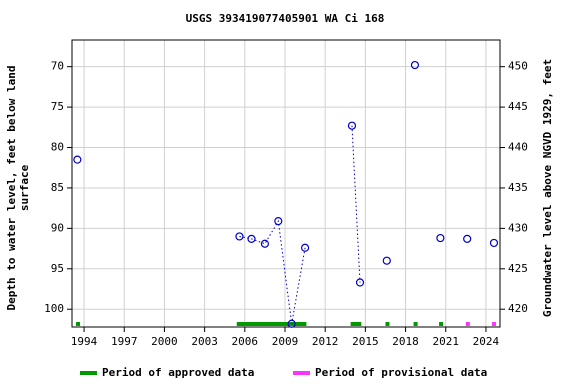  Describe the element at coordinates (518, 187) in the screenshot. I see `y2-tick-label: 435` at that location.